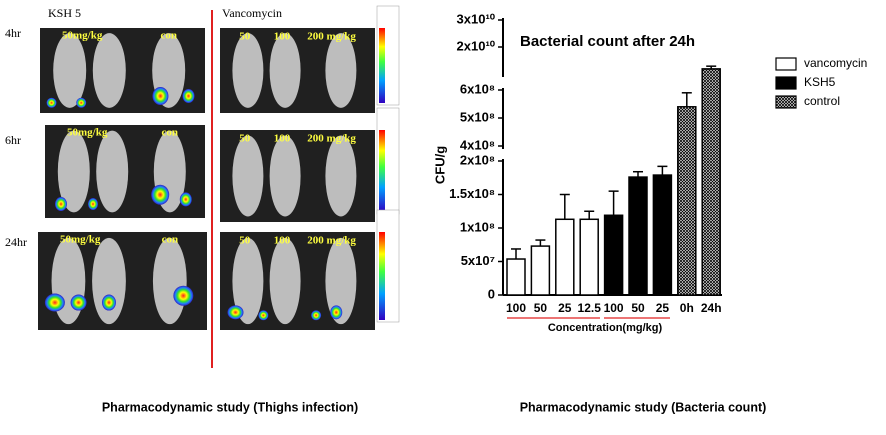 The height and width of the screenshot is (435, 886). I want to click on y-tick-label: 1.5x10⁸, so click(472, 193).